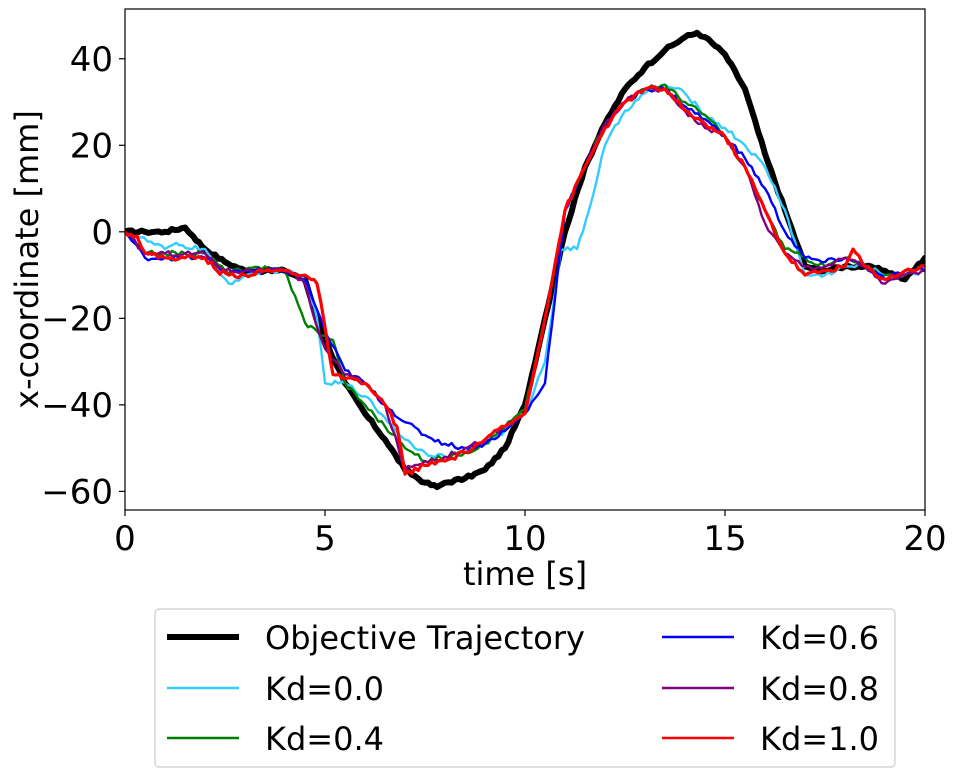 The width and height of the screenshot is (957, 779). Describe the element at coordinates (91, 60) in the screenshot. I see `y-tick-label: 40` at that location.